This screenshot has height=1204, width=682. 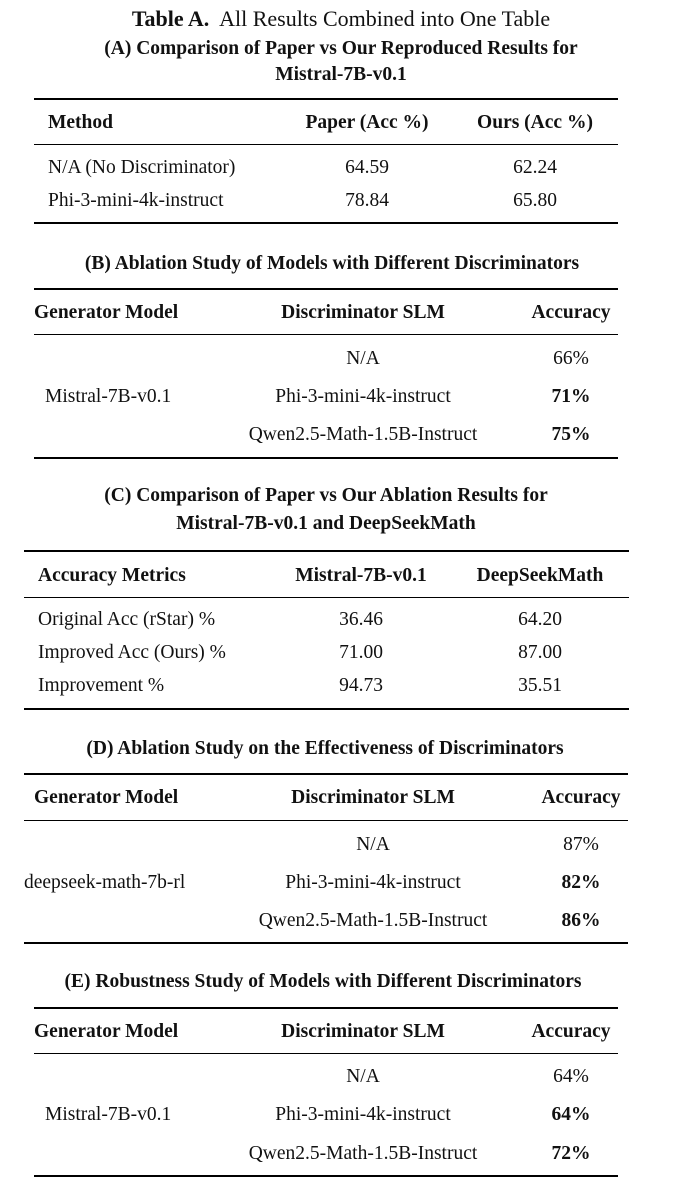 What do you see at coordinates (581, 797) in the screenshot?
I see `section-d-header-accuracy: Accuracy` at bounding box center [581, 797].